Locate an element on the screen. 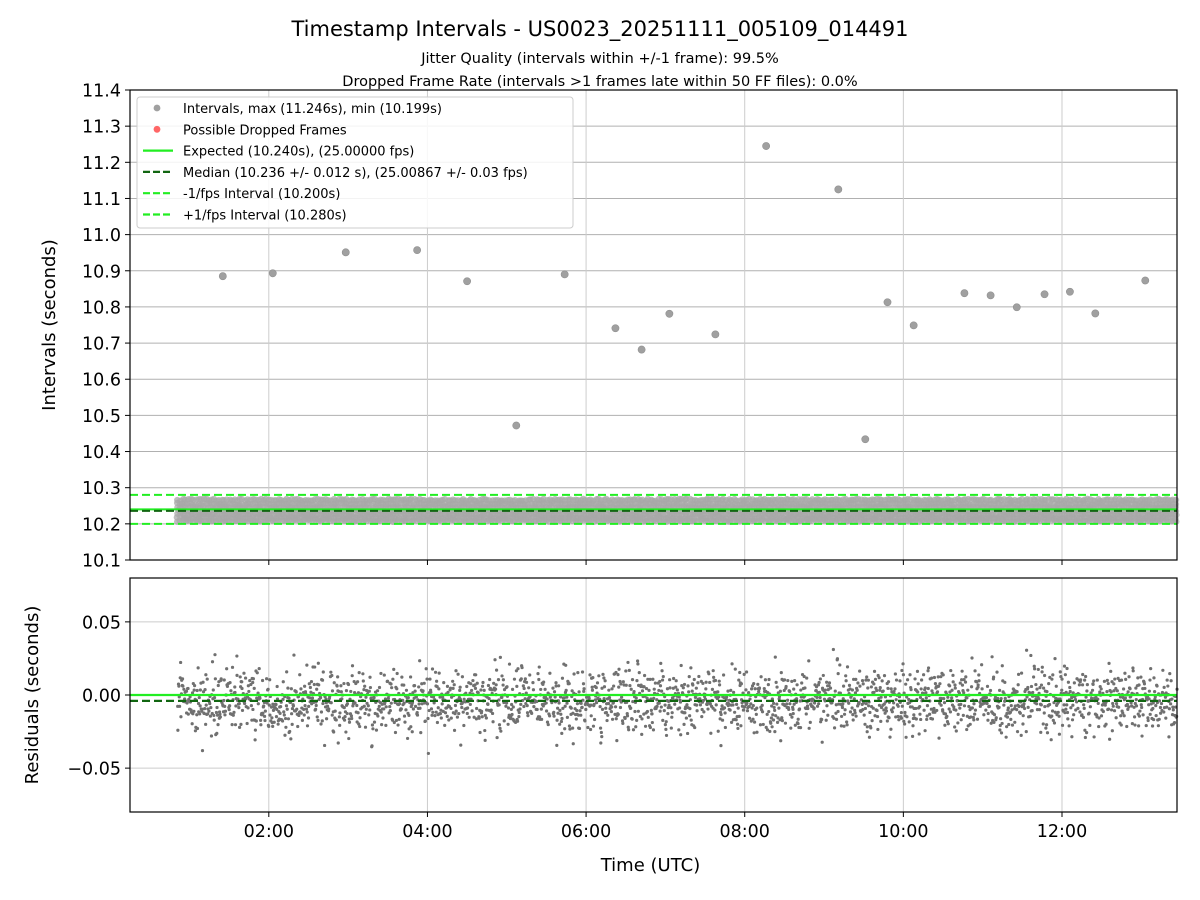 The height and width of the screenshot is (900, 1200). legend-entry: Intervals, max (11.246s), min (10.199s) is located at coordinates (297, 109).